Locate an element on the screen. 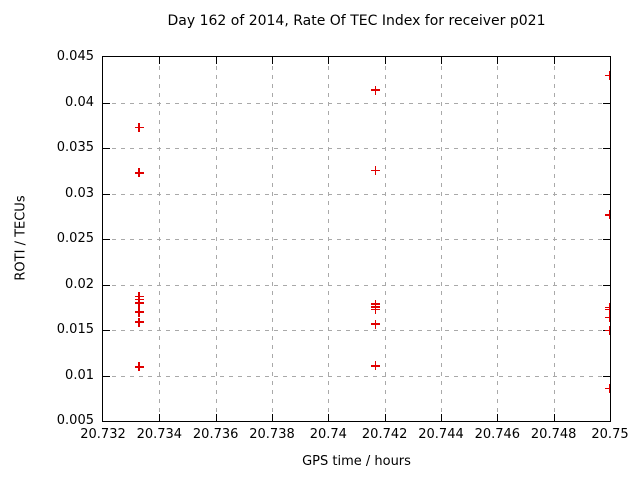  y-tick-label: 0.025 is located at coordinates (75, 238).